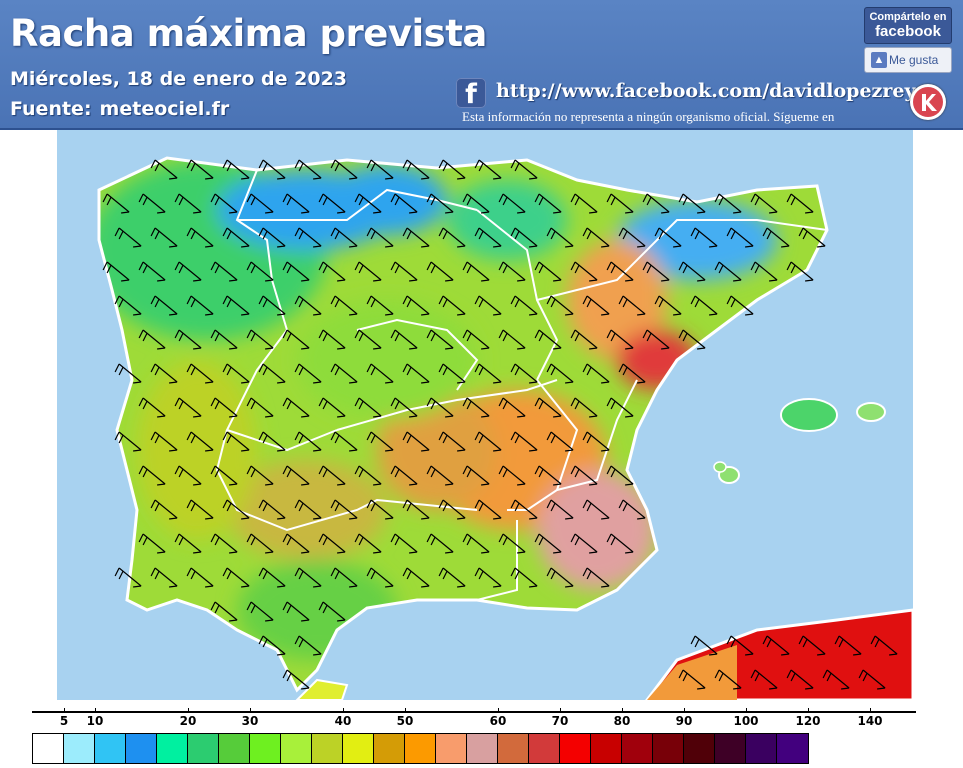 This screenshot has height=768, width=963. I want to click on forecast-date: Miércoles, 18 de enero de 2023, so click(179, 79).